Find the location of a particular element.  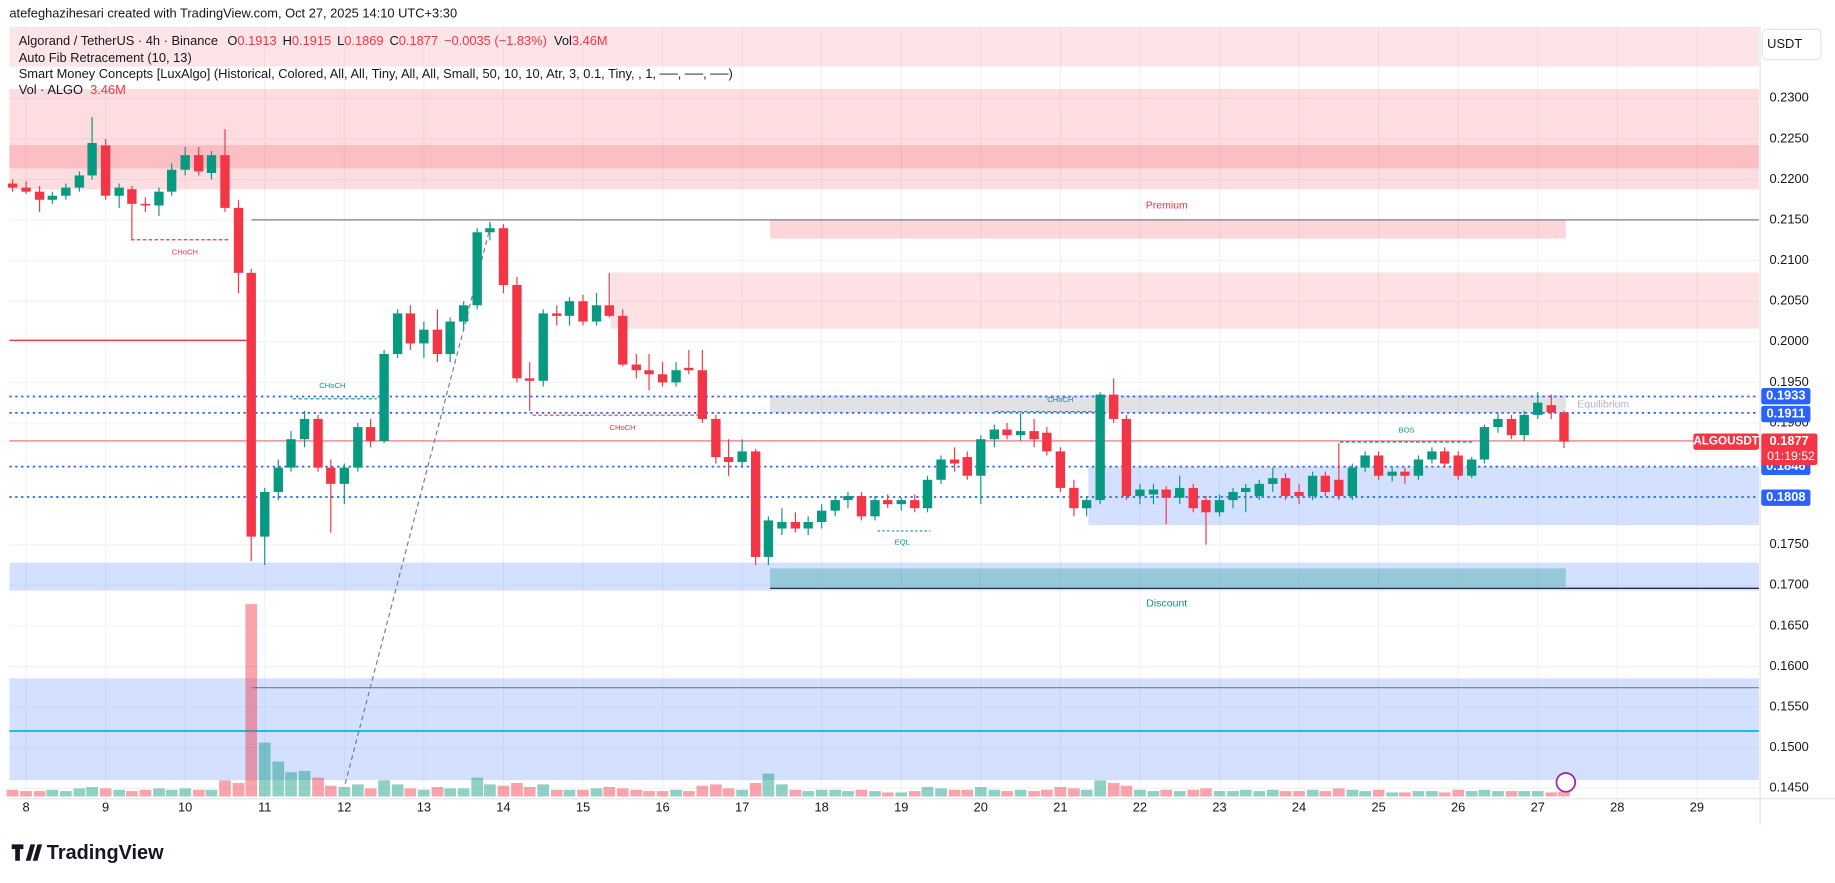

x-tick-label: 8 is located at coordinates (25, 807).